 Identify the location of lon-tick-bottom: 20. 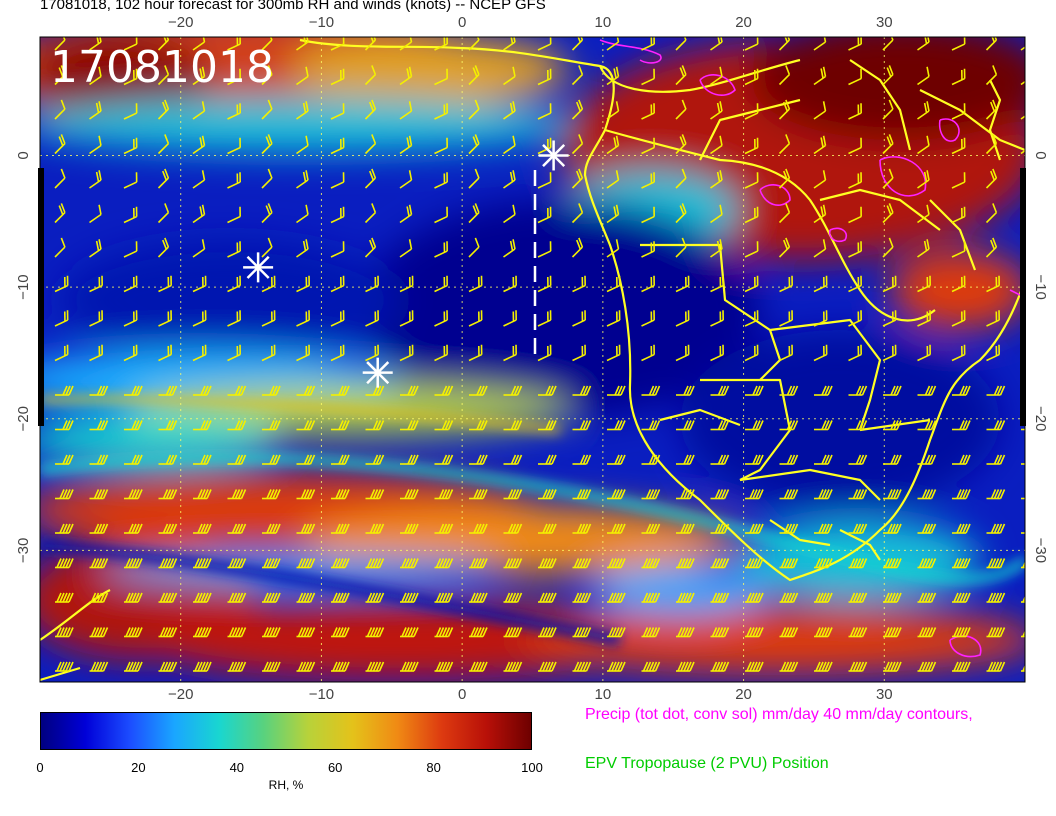
(743, 693).